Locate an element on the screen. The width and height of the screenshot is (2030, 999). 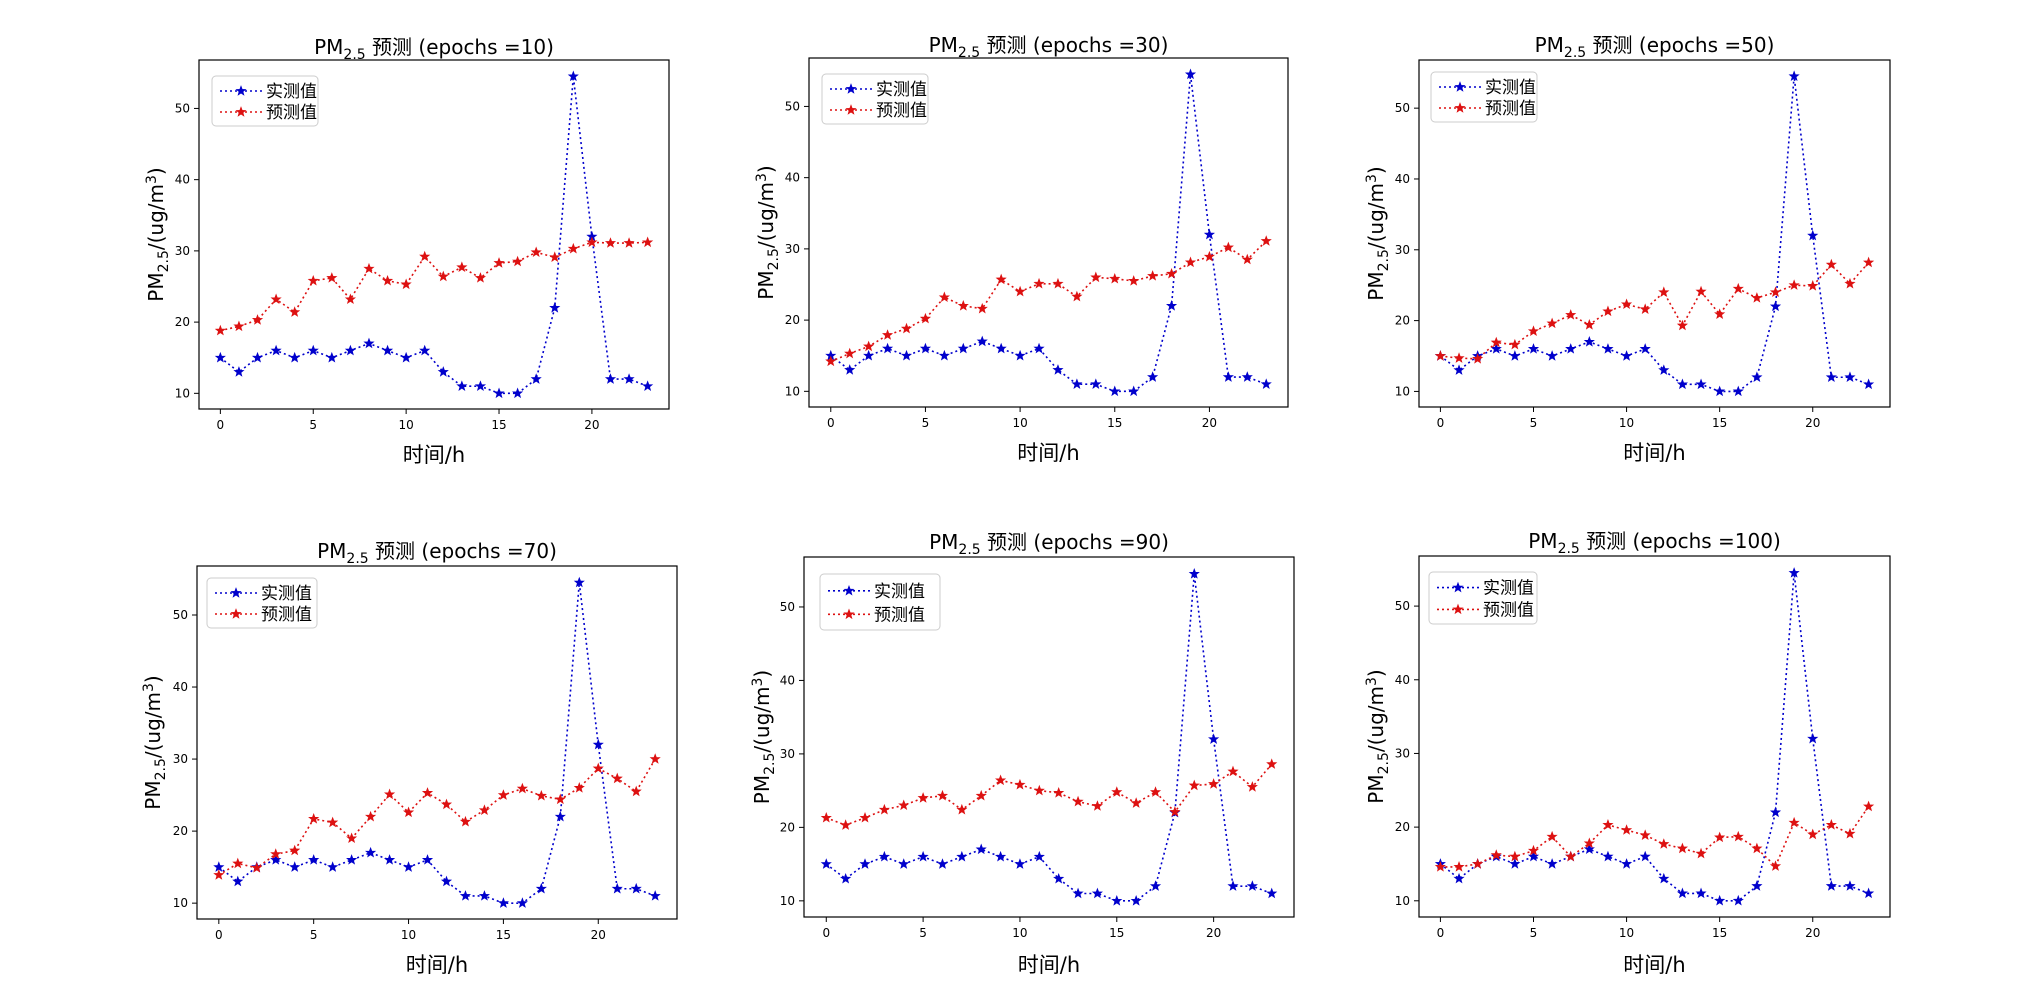
ylabel-subscript: 2.5 is located at coordinates (161, 769).